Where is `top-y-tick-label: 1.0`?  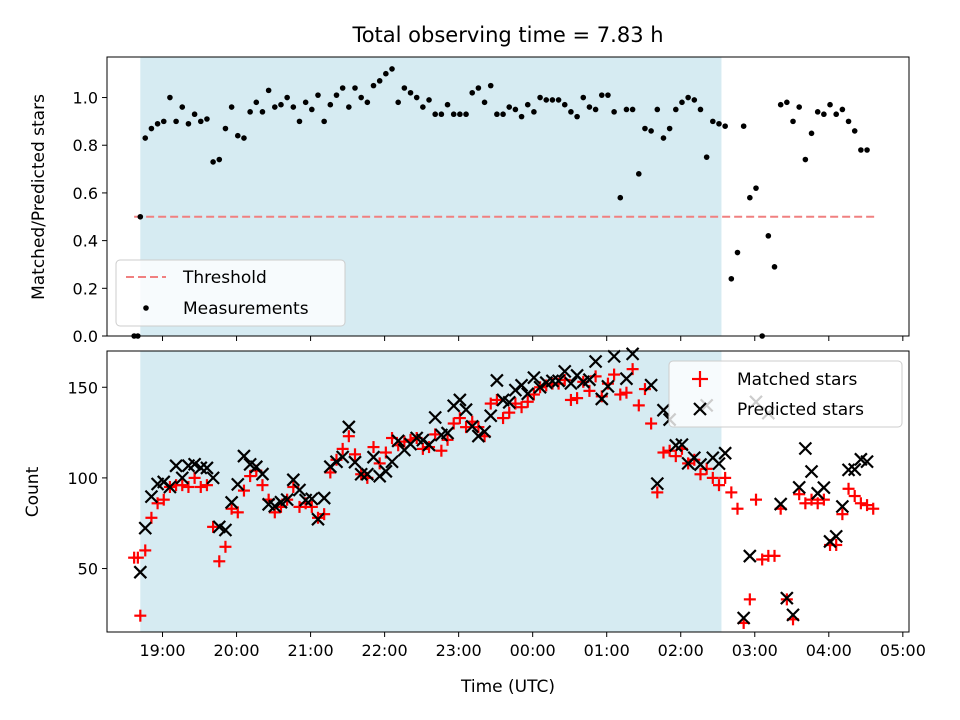 top-y-tick-label: 1.0 is located at coordinates (85, 98).